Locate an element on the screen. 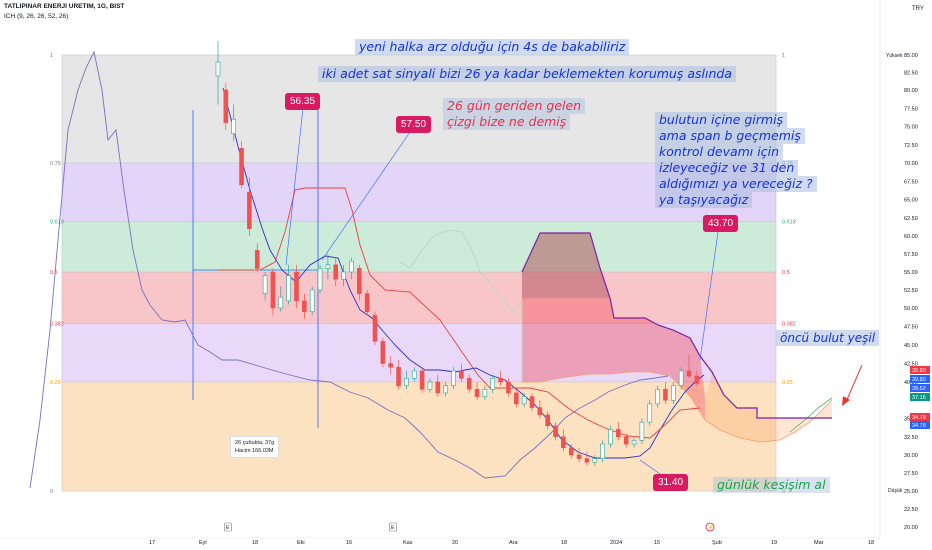 The image size is (932, 550). price-tick: 22.50 is located at coordinates (911, 510).